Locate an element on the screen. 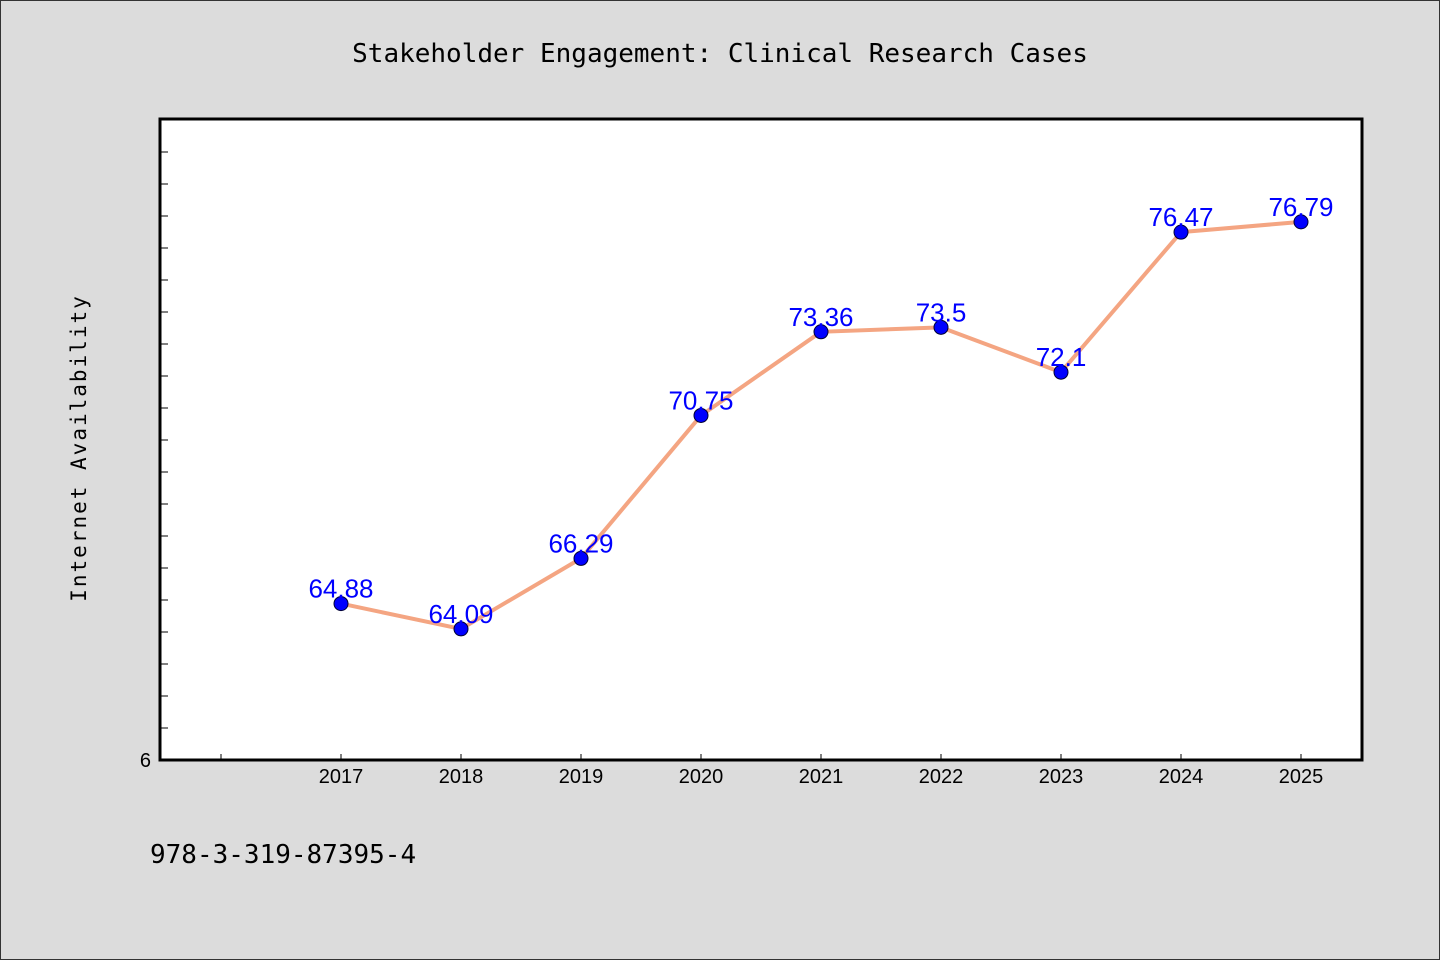 Image resolution: width=1440 pixels, height=960 pixels. data-label-2018: 64.09 is located at coordinates (460, 614).